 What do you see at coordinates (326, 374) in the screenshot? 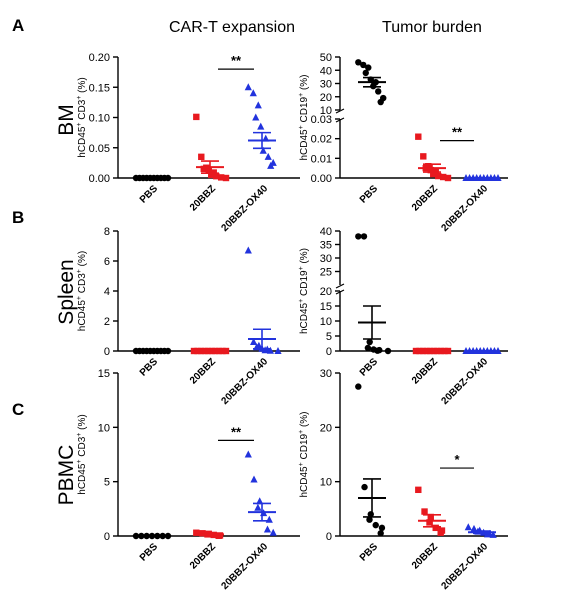
I see `y-tick-label: 30` at bounding box center [326, 374].